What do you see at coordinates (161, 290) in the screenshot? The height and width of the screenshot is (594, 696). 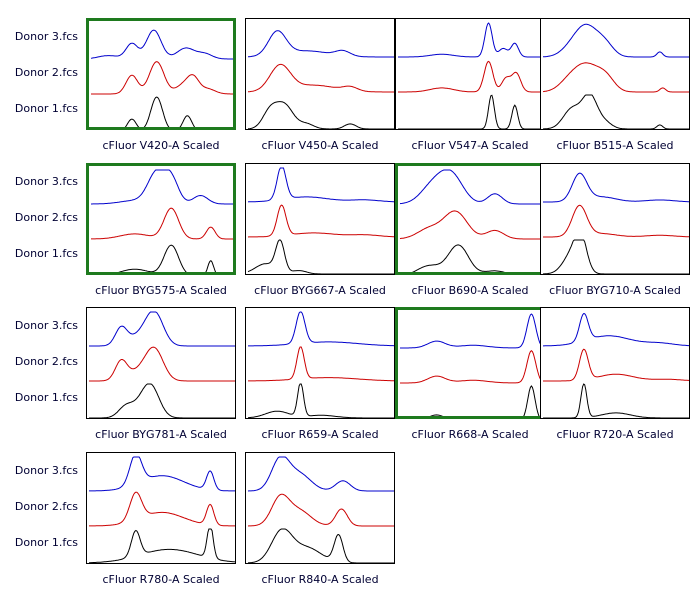 I see `panel-title: cFluor BYG575-A Scaled` at bounding box center [161, 290].